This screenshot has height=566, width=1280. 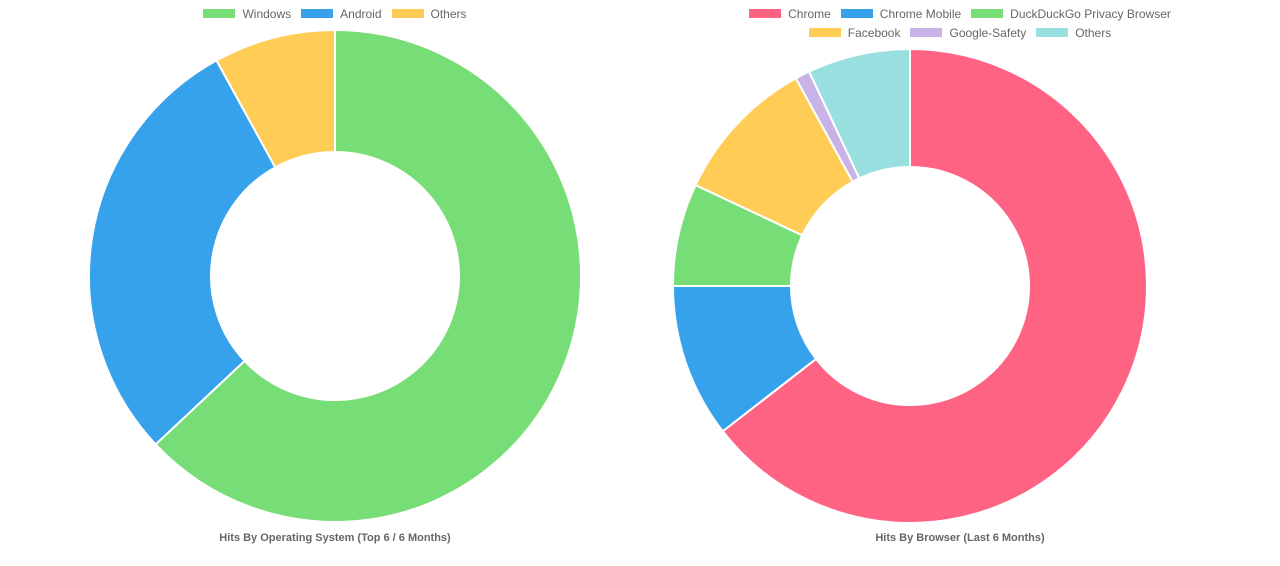 I want to click on os-legend-label-others: Others, so click(x=448, y=13).